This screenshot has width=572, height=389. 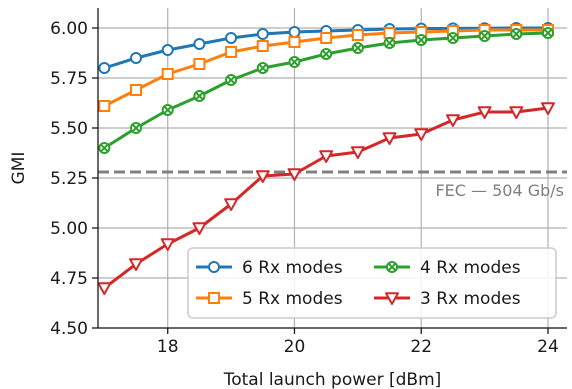 What do you see at coordinates (292, 268) in the screenshot?
I see `legend-label: 6 Rx modes` at bounding box center [292, 268].